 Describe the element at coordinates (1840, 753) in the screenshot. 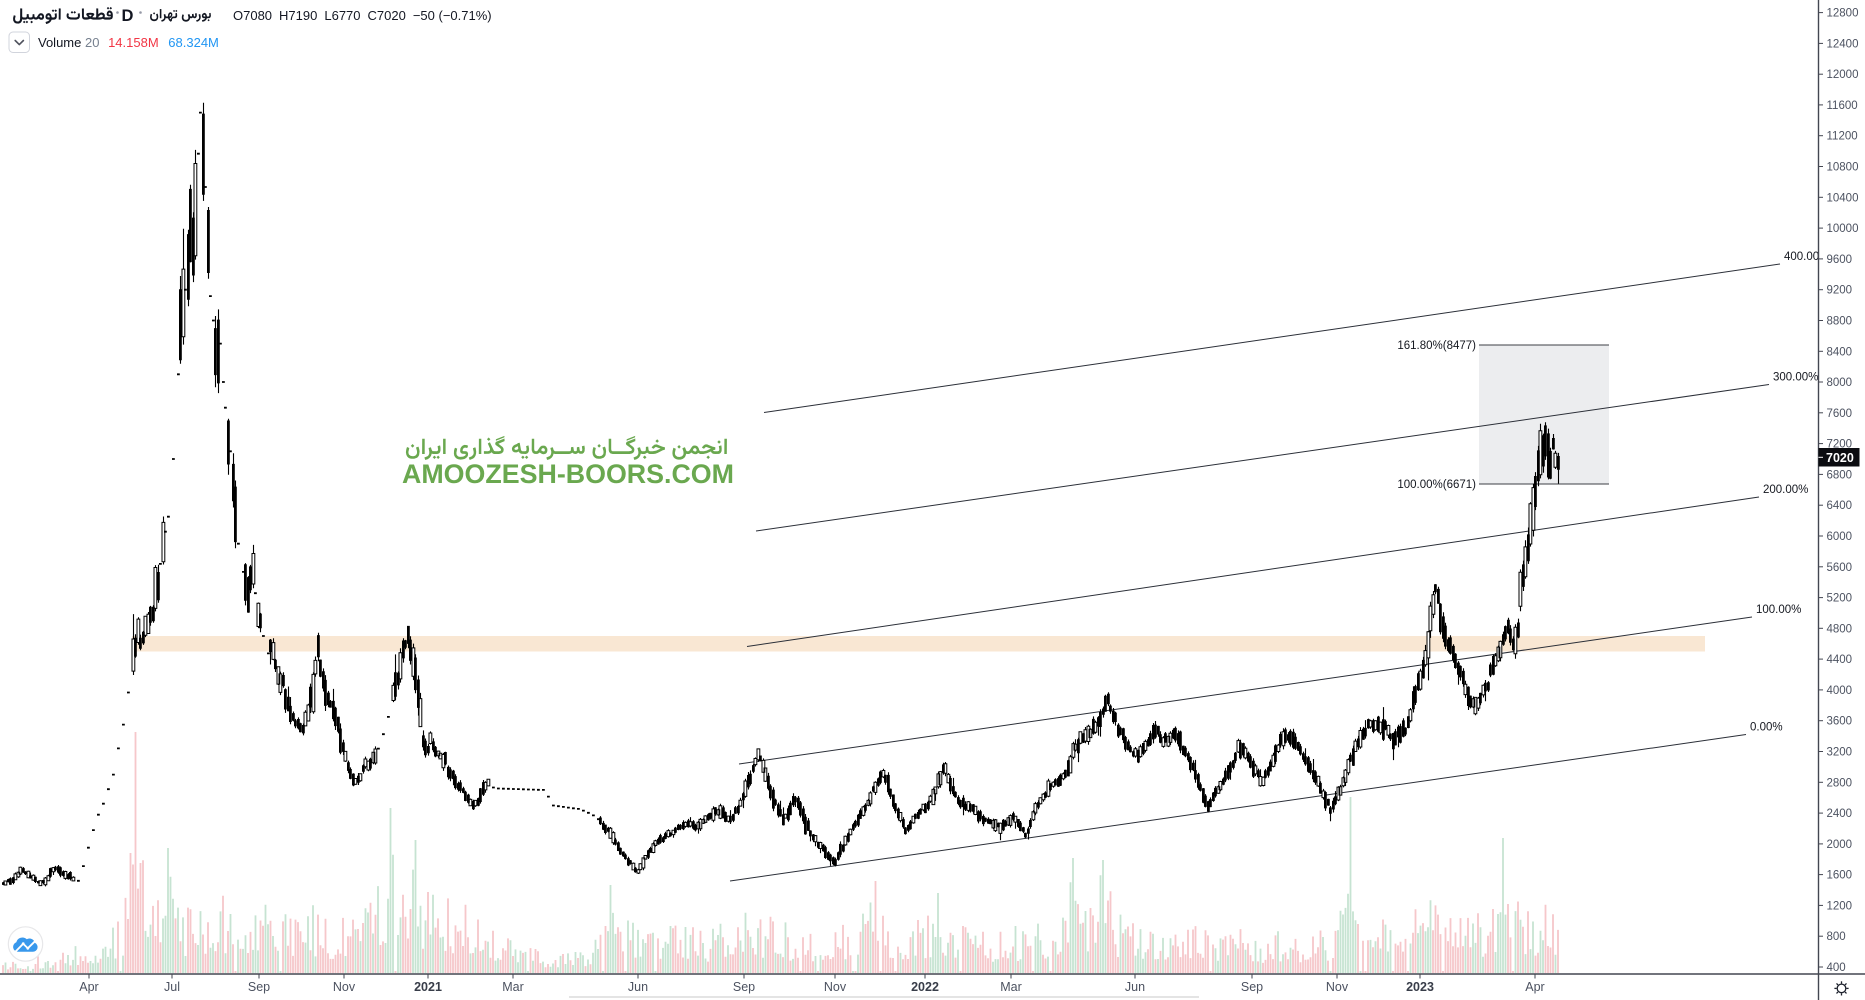

I see `svg-text: 3200` at that location.